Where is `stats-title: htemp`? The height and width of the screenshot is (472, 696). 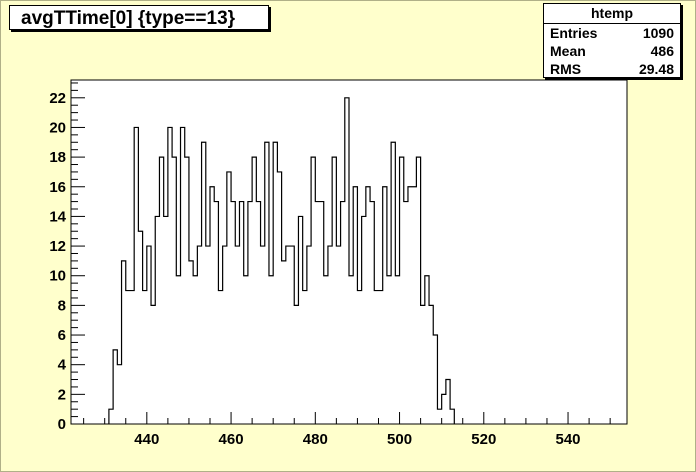
stats-title: htemp is located at coordinates (612, 14).